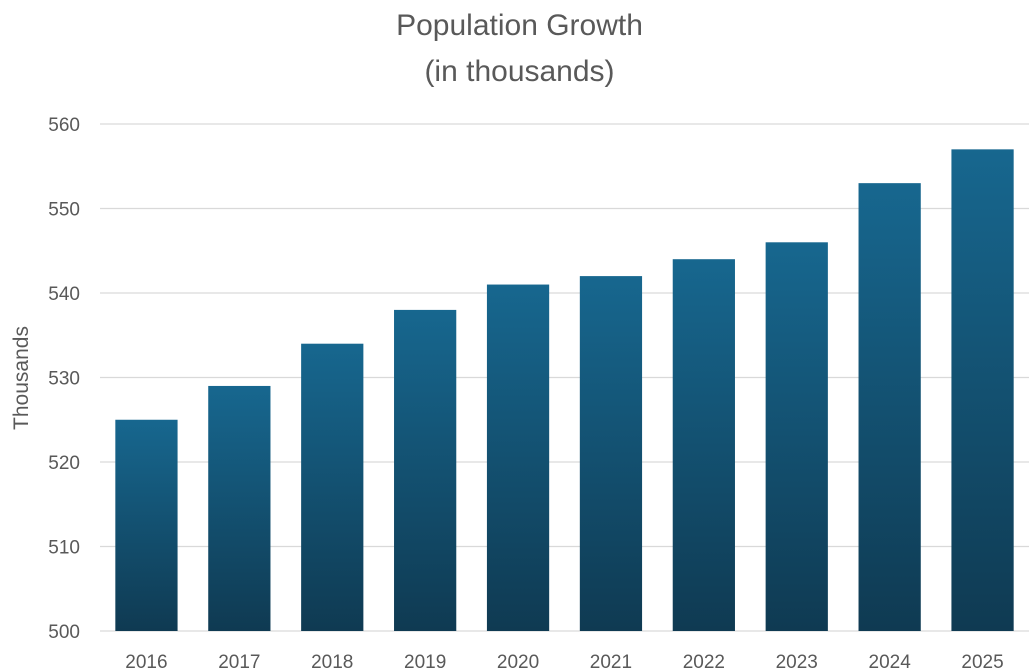 This screenshot has width=1029, height=671. I want to click on y-tick-label: 550, so click(64, 210).